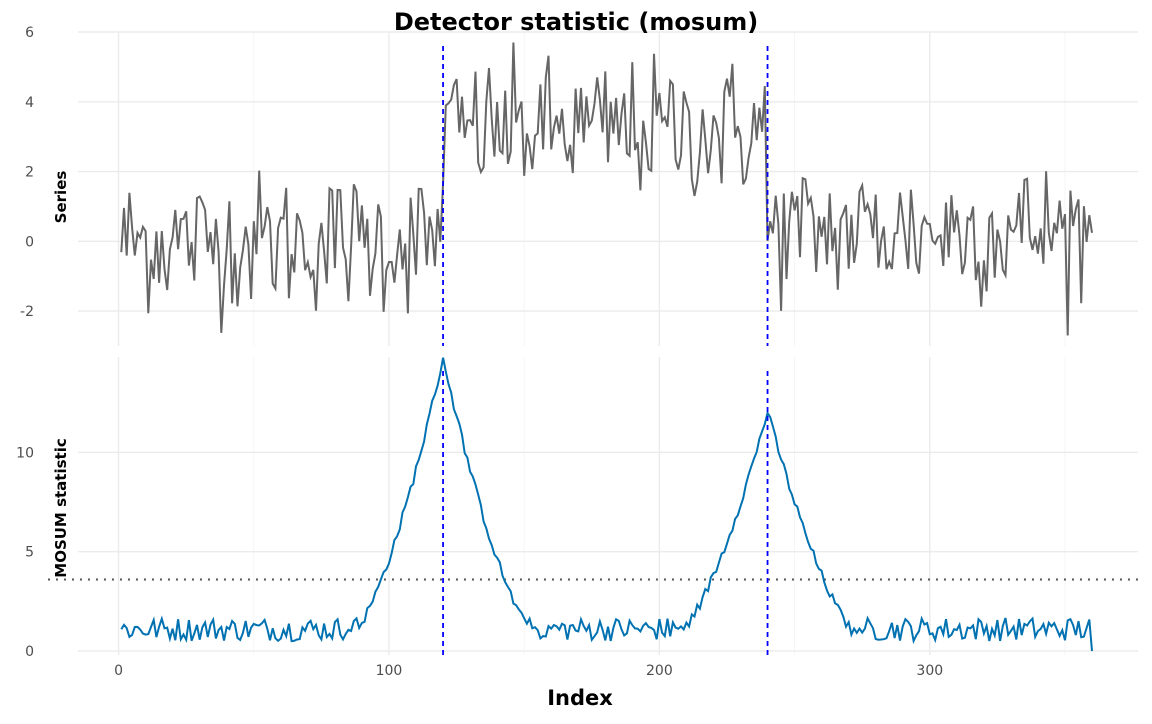  What do you see at coordinates (25, 453) in the screenshot?
I see `y-tick-label: 10` at bounding box center [25, 453].